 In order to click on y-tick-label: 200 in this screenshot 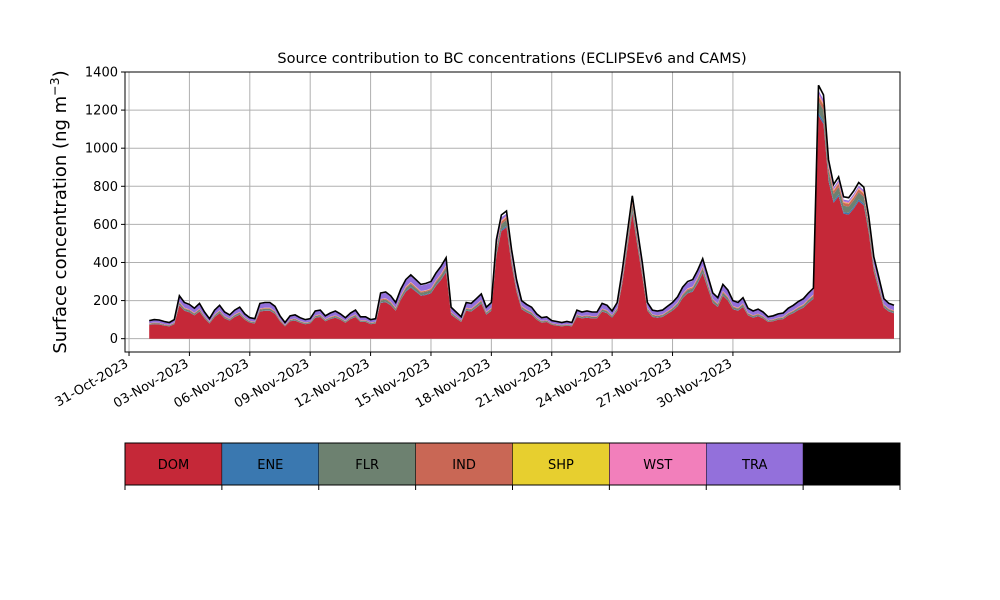, I will do `click(105, 301)`.